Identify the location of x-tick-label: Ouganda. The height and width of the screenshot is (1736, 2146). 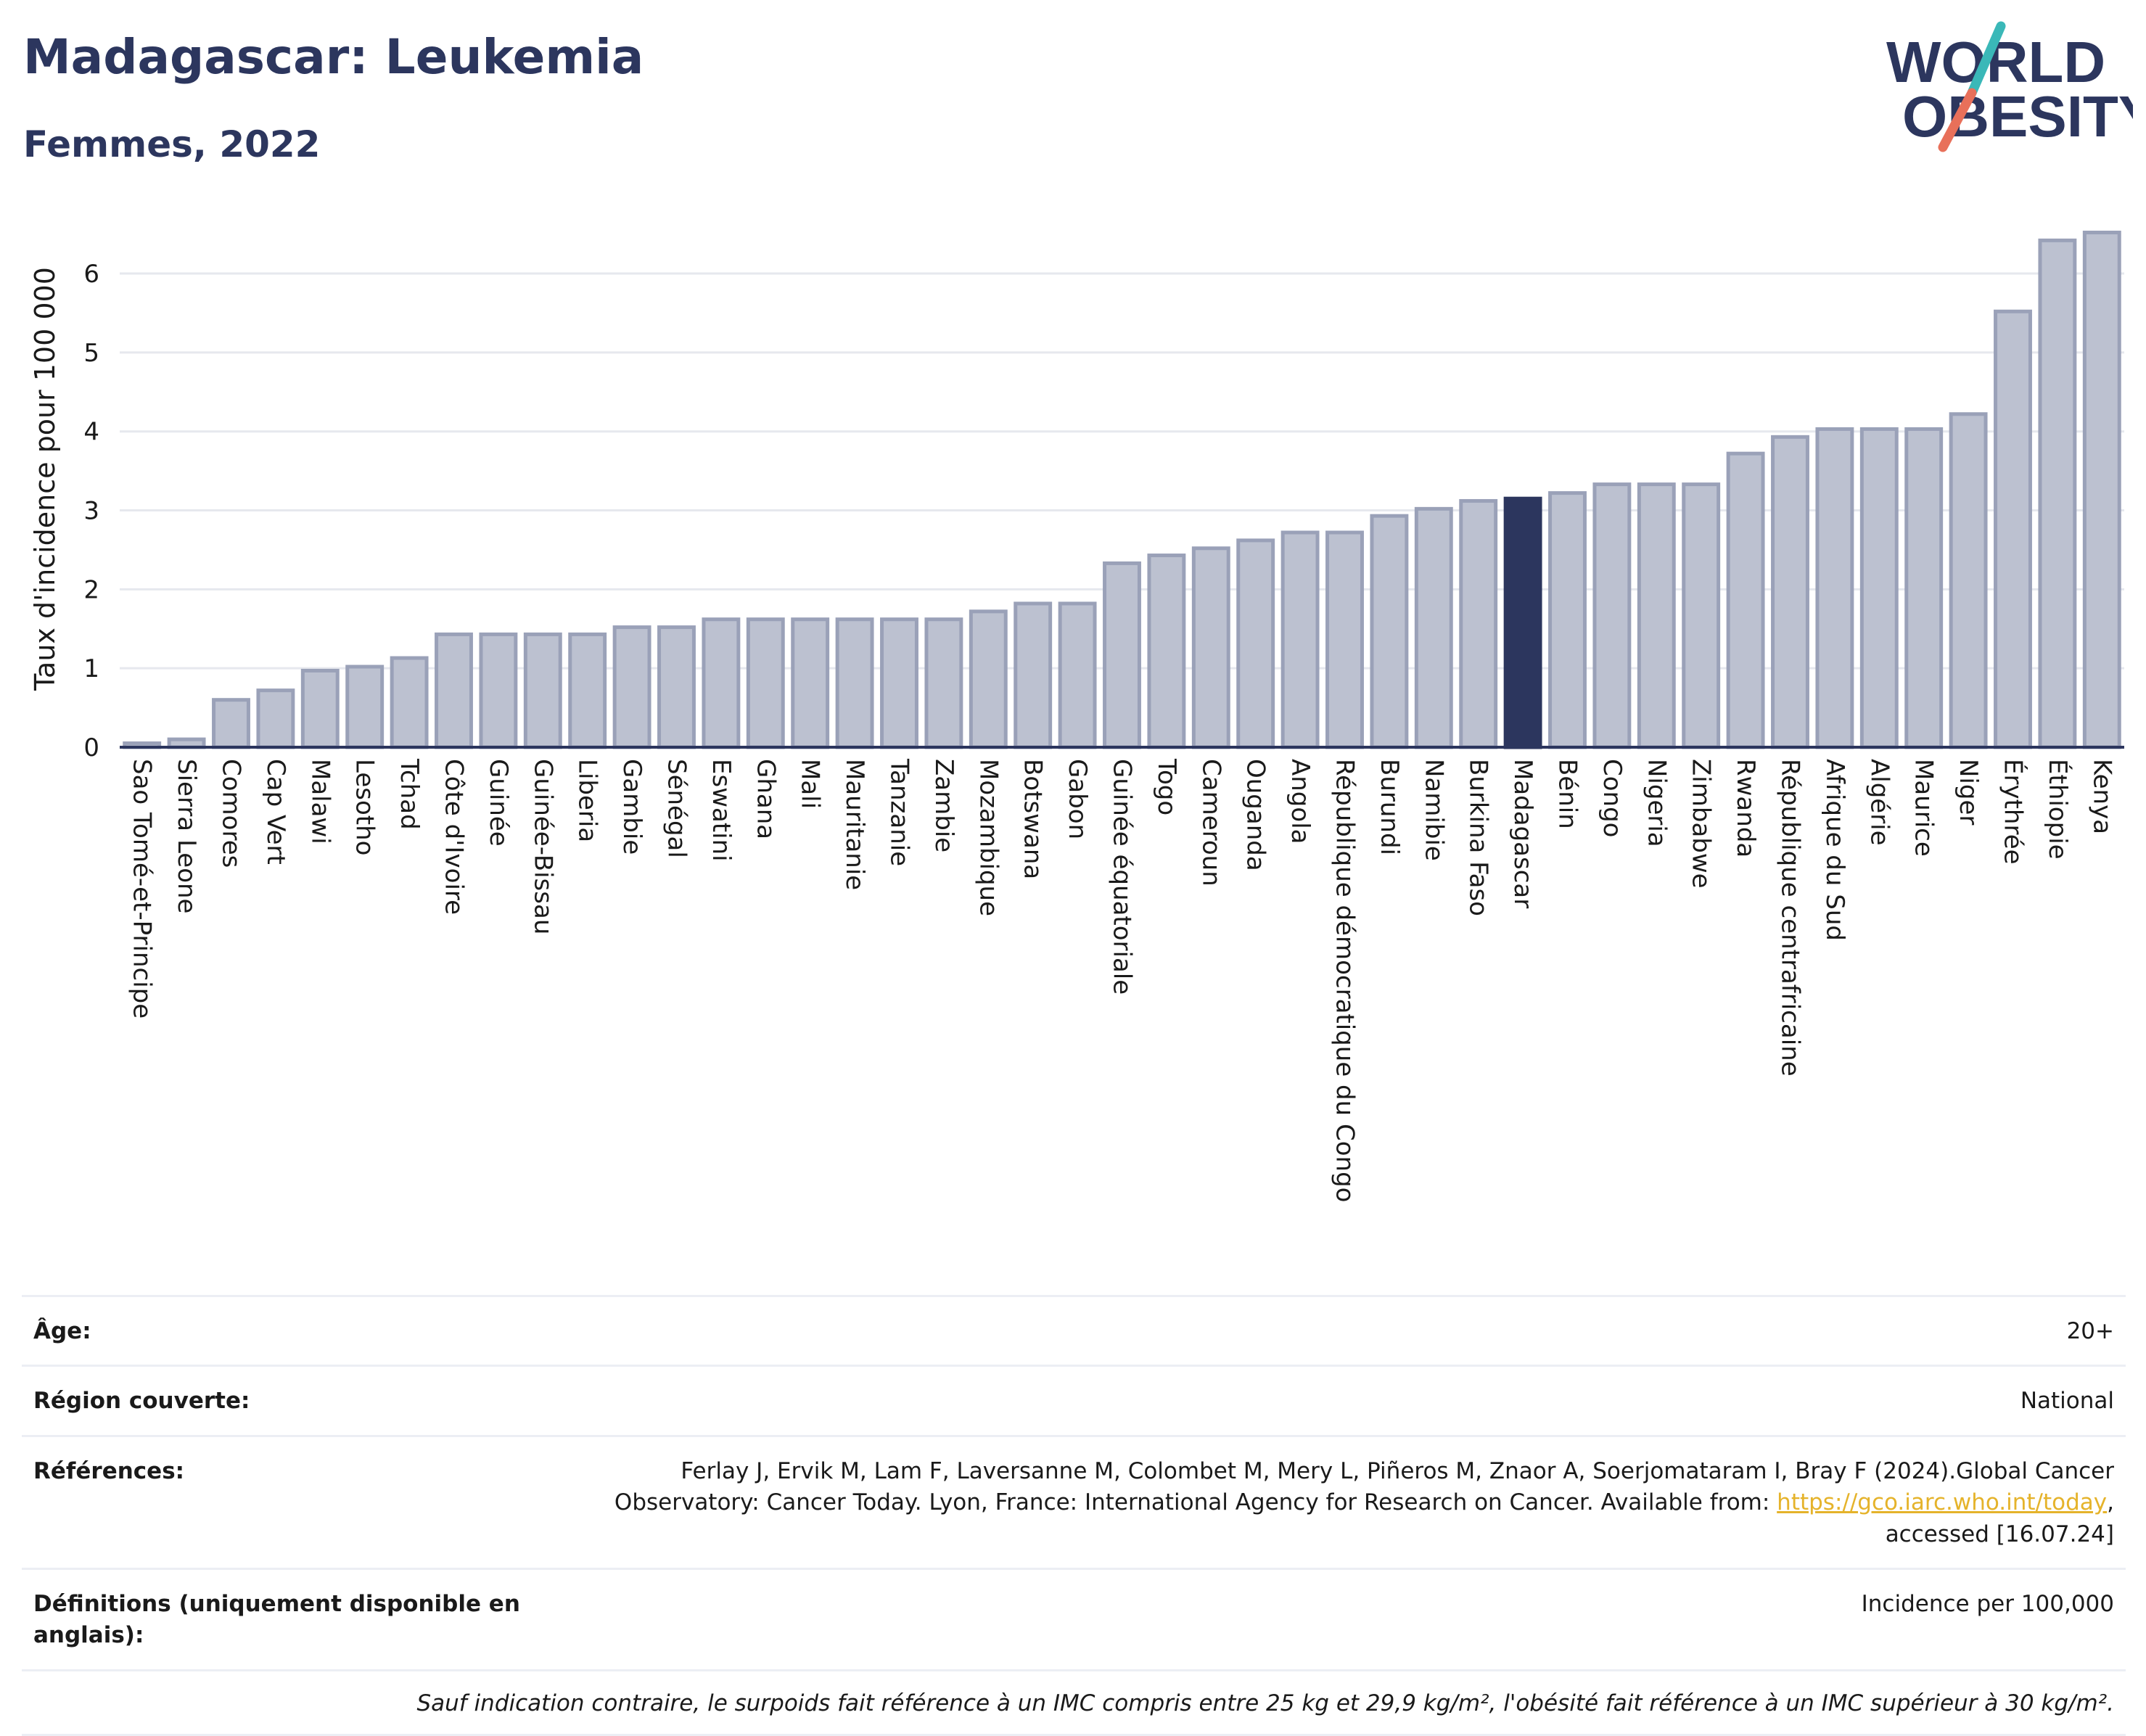
(1255, 815).